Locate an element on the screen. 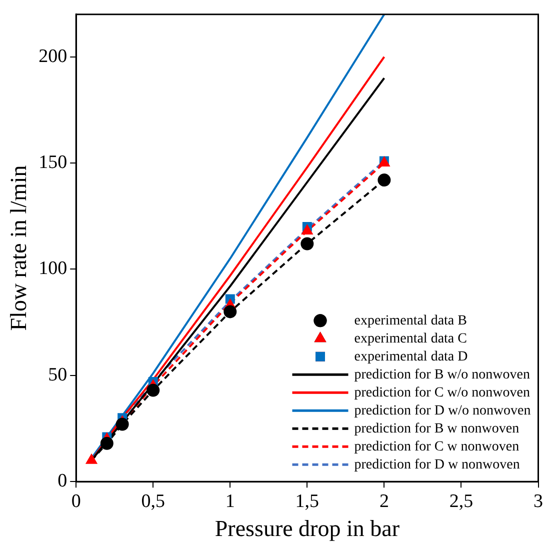 The height and width of the screenshot is (546, 546). x-tick-label: 2 is located at coordinates (384, 501).